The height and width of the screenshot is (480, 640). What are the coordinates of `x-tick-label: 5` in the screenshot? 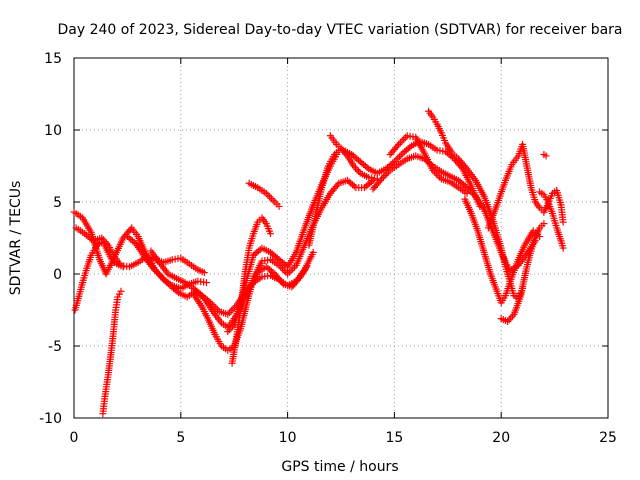 It's located at (180, 438).